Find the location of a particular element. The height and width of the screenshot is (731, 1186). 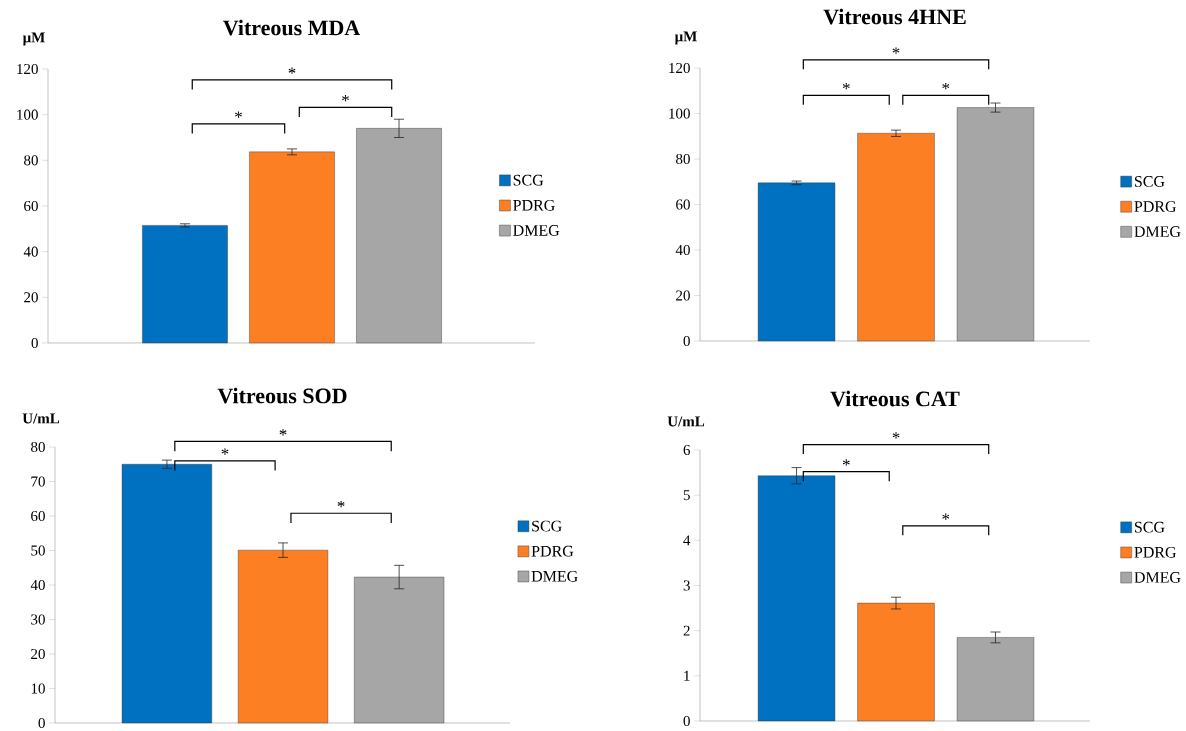

chart-title: Vitreous MDA is located at coordinates (292, 27).